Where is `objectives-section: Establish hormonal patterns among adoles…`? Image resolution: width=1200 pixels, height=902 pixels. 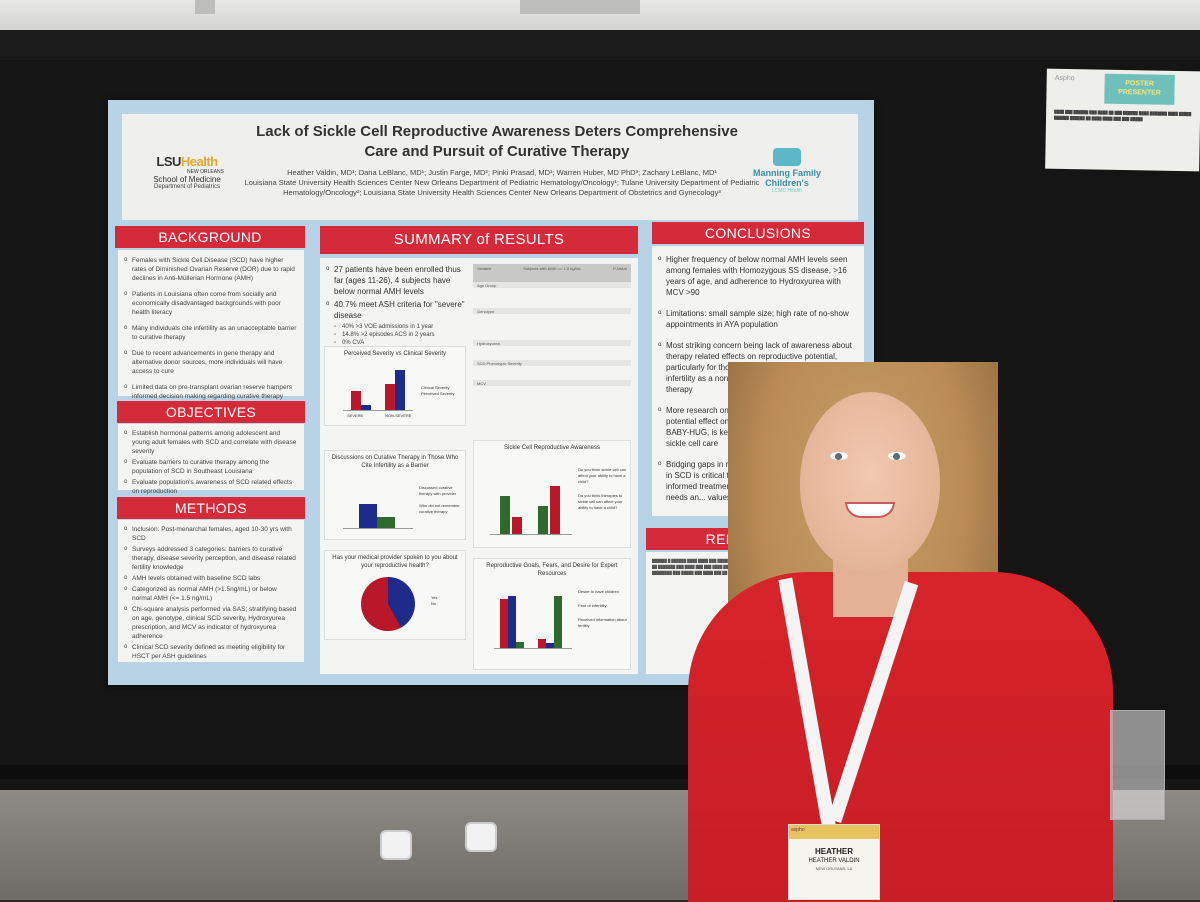 objectives-section: Establish hormonal patterns among adoles… is located at coordinates (211, 459).